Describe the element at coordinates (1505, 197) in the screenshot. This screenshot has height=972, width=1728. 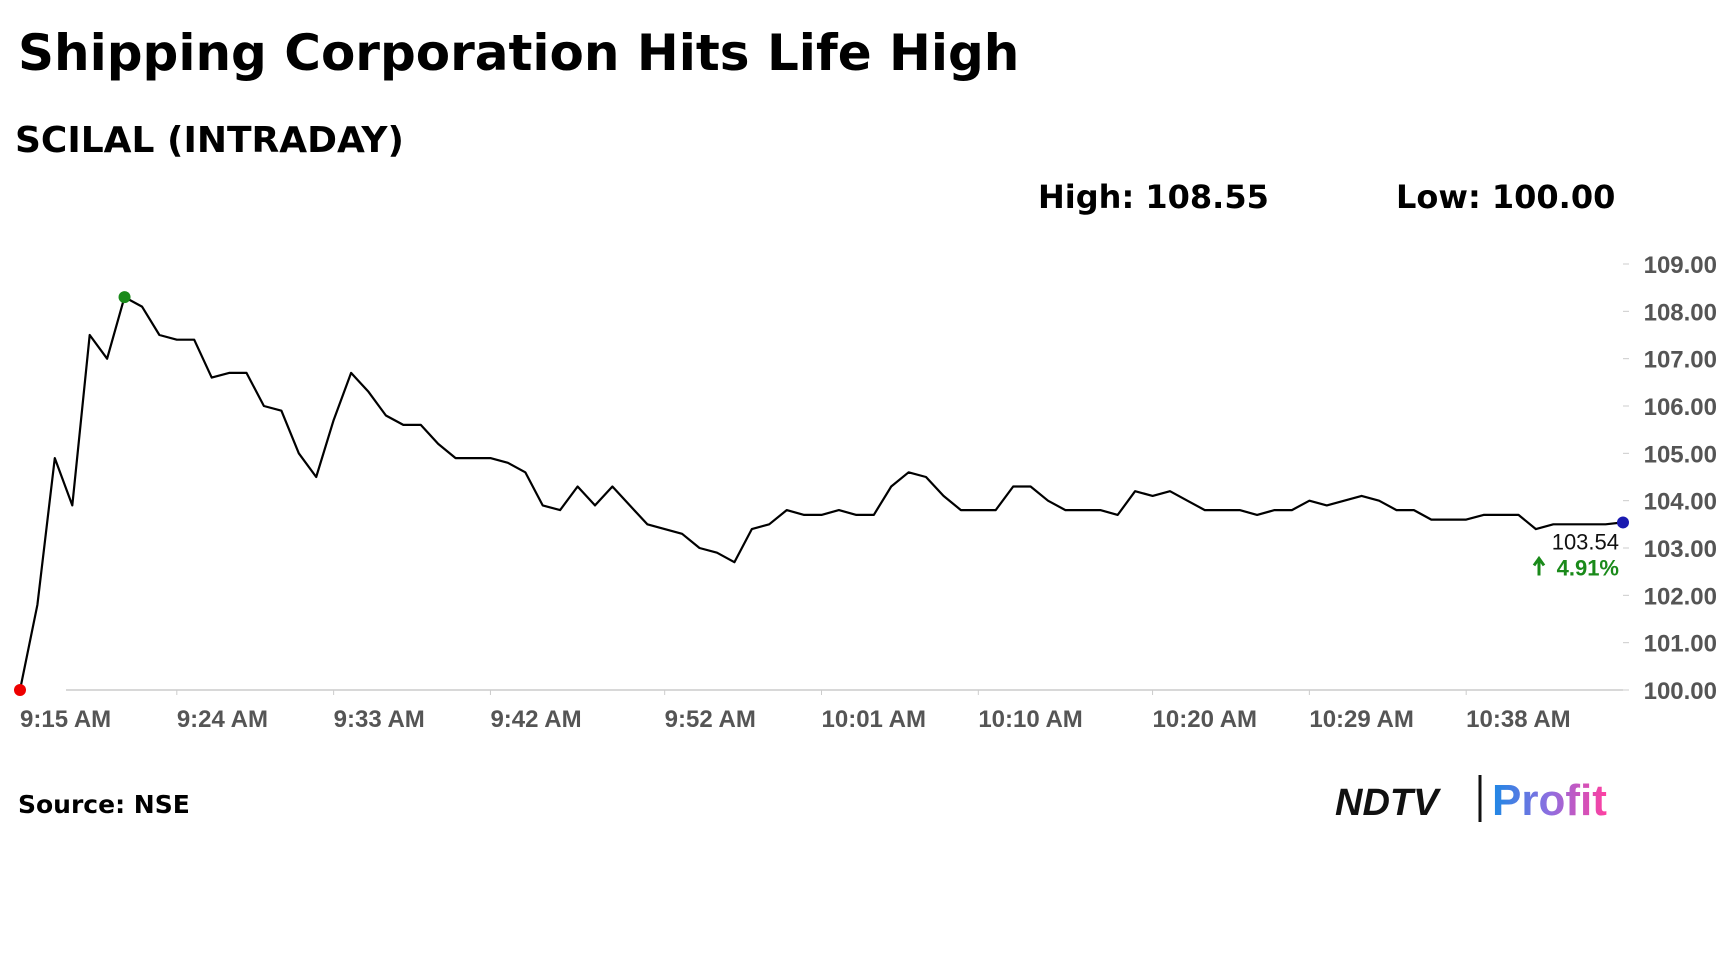
I see `low-label: Low: 100.00` at that location.